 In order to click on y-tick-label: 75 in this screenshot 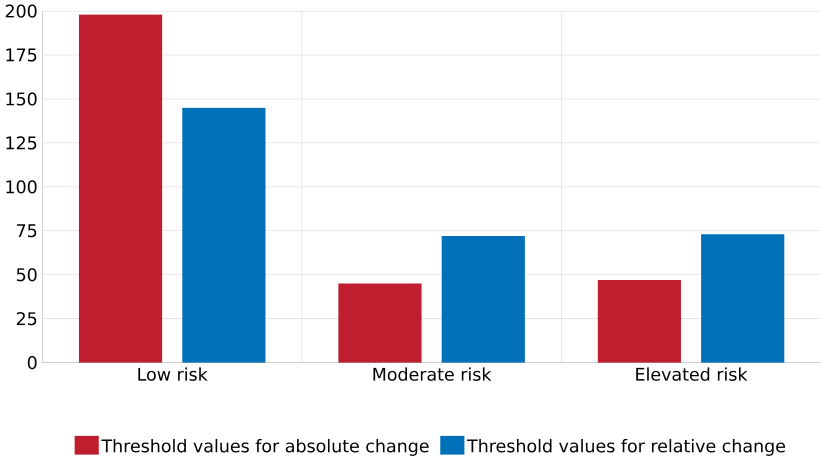, I will do `click(26, 231)`.